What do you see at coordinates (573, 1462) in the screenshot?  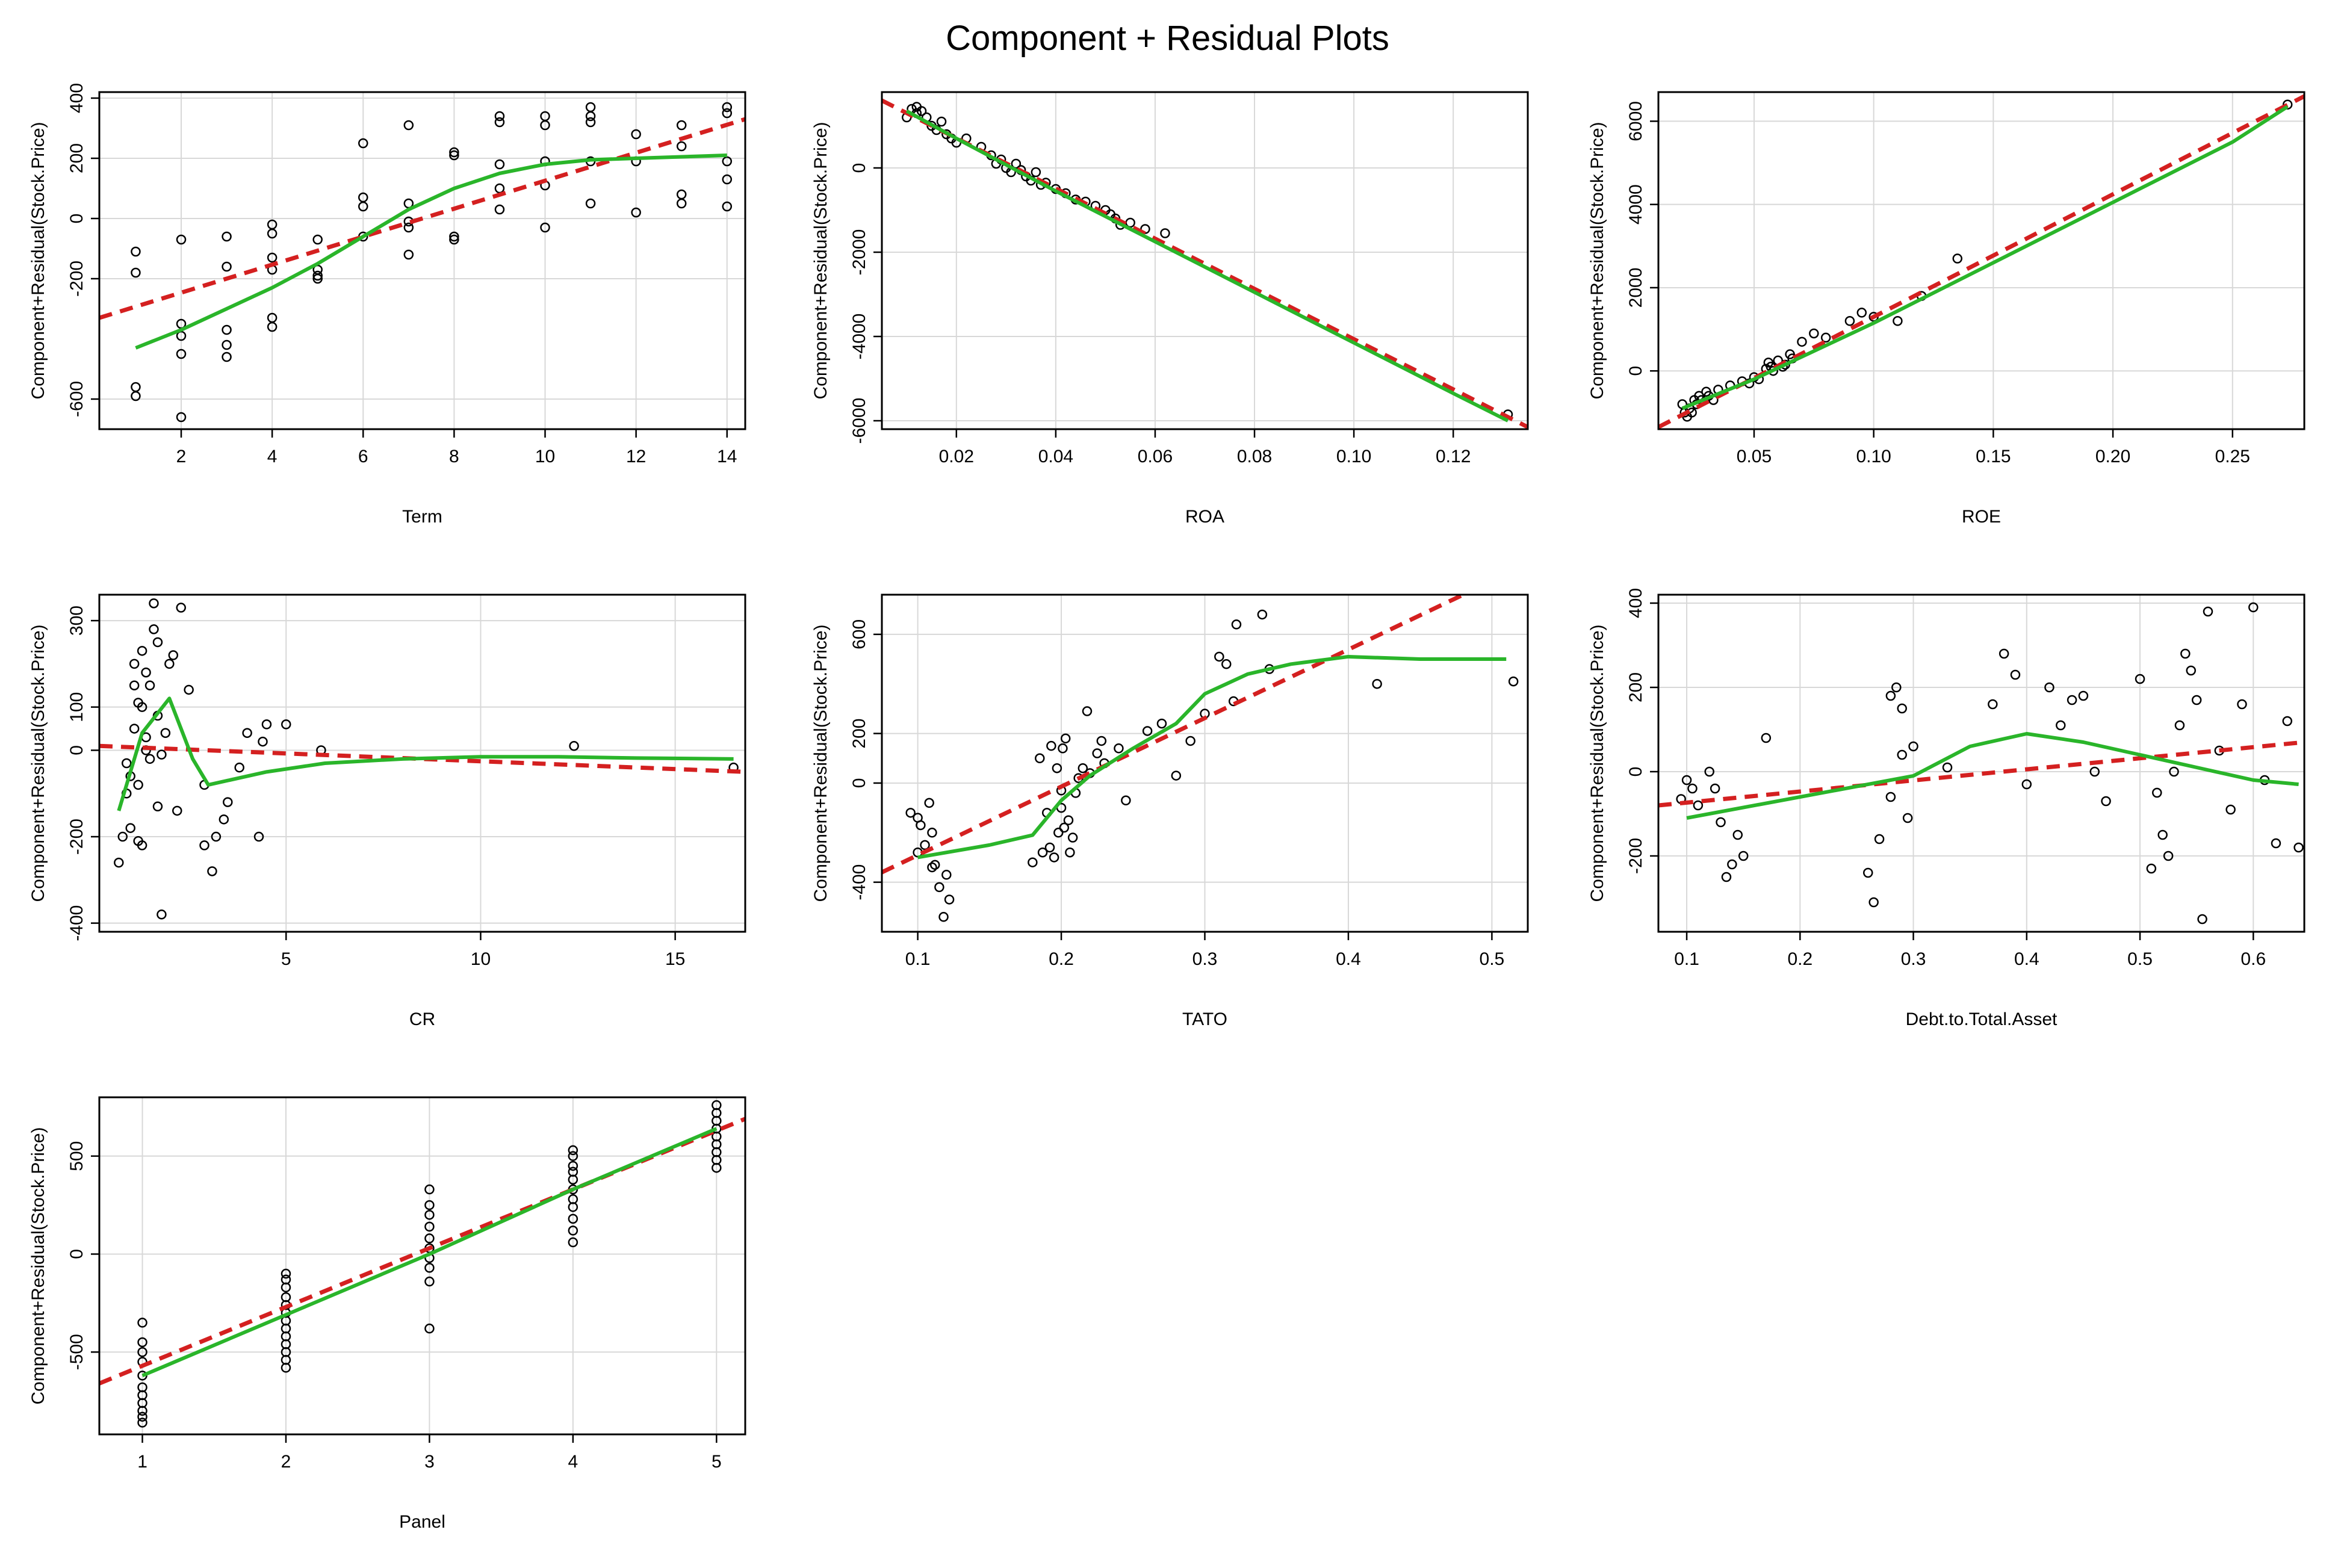 I see `x-tick-label: 4` at bounding box center [573, 1462].